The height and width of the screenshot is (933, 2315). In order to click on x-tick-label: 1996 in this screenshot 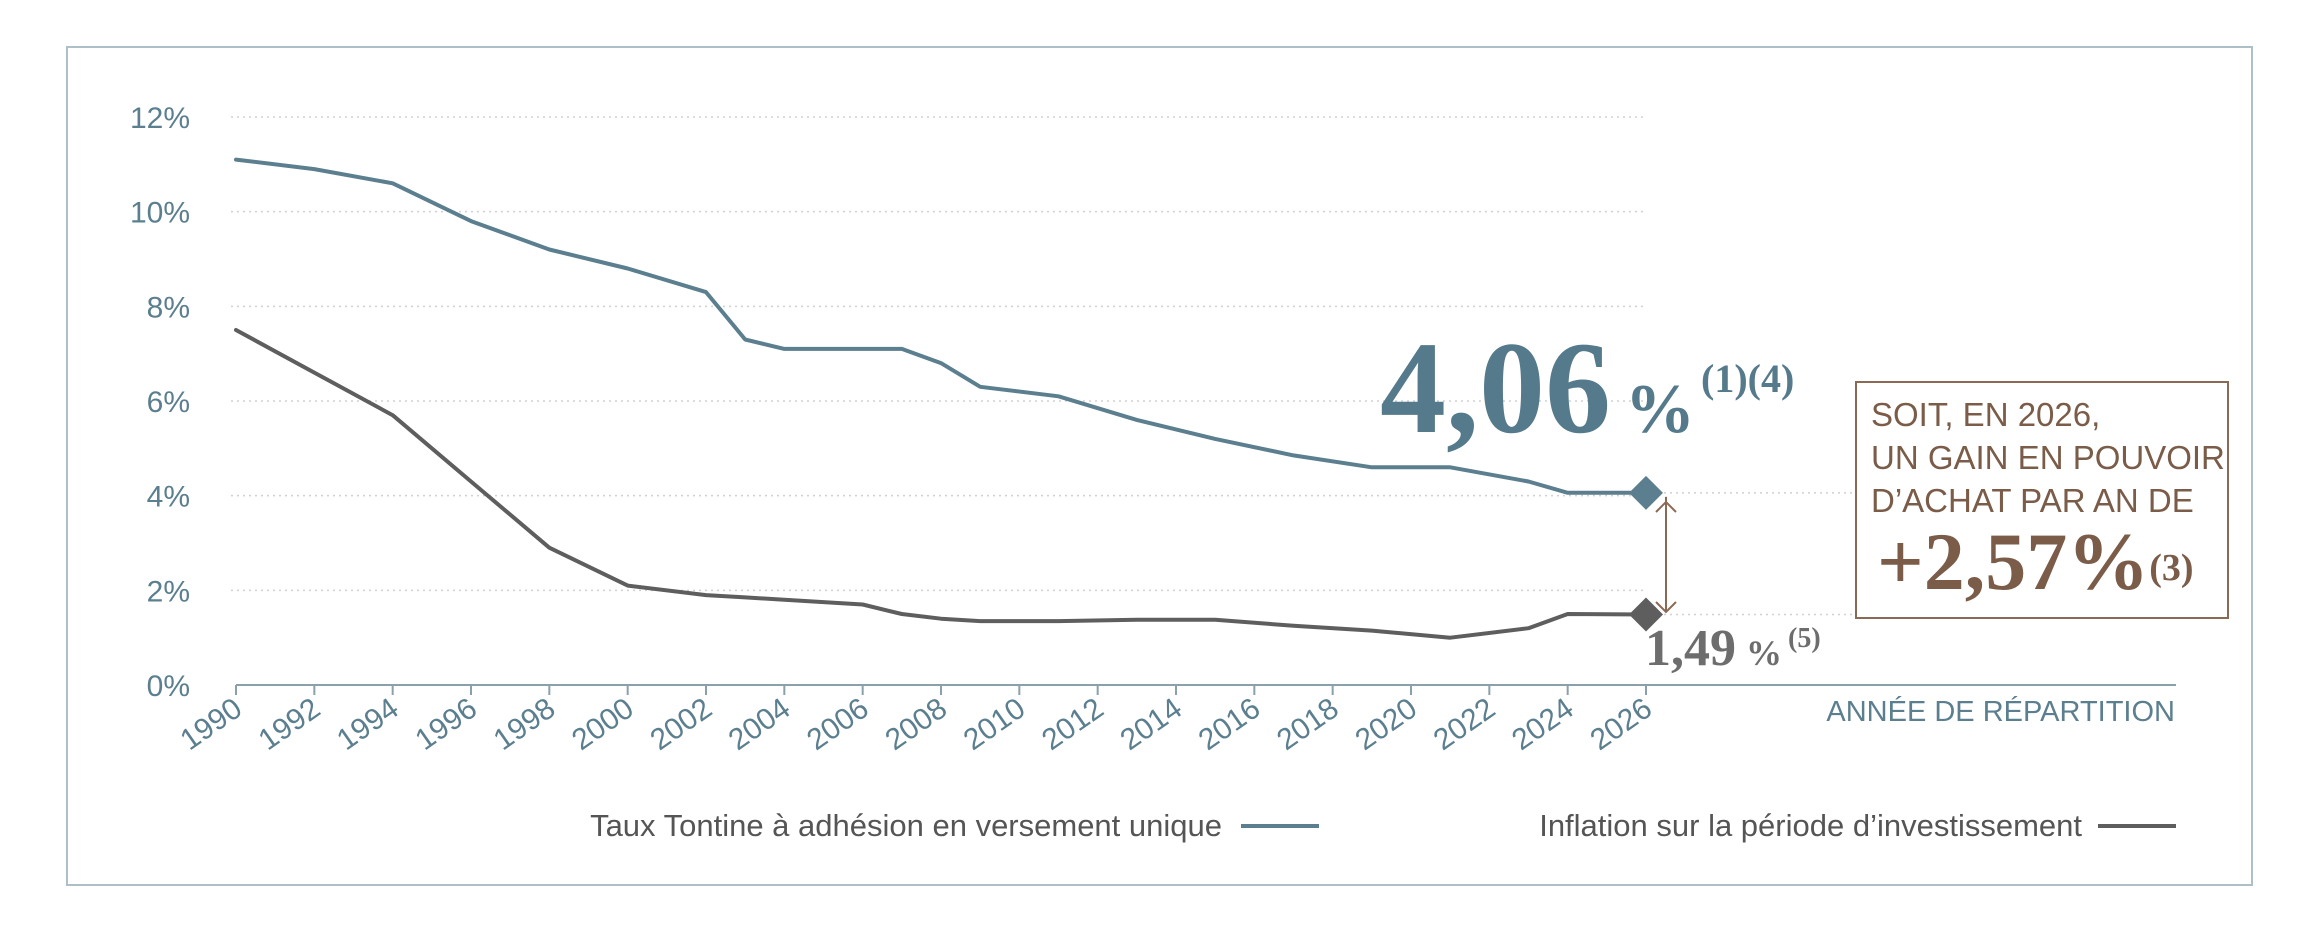, I will do `click(446, 724)`.